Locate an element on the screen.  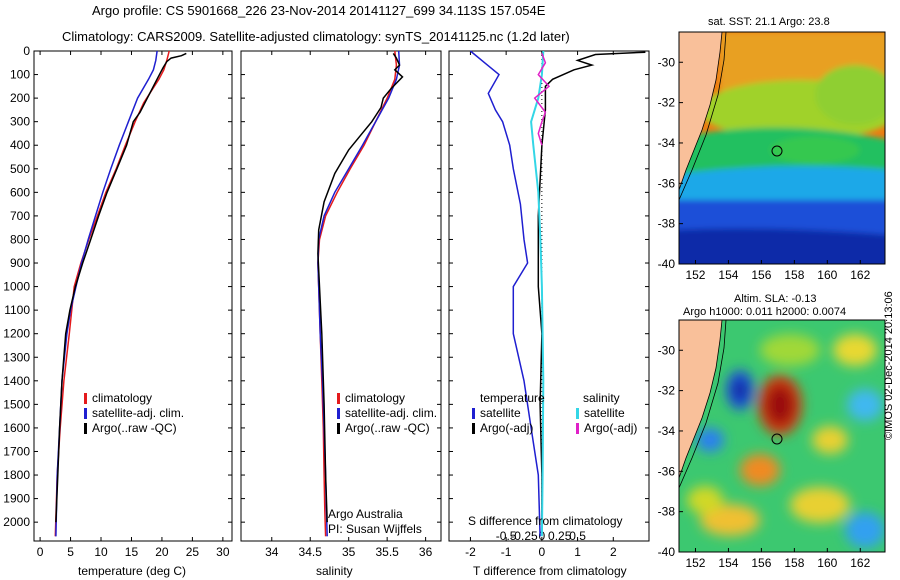
x-tick-label: 2 is located at coordinates (613, 552).